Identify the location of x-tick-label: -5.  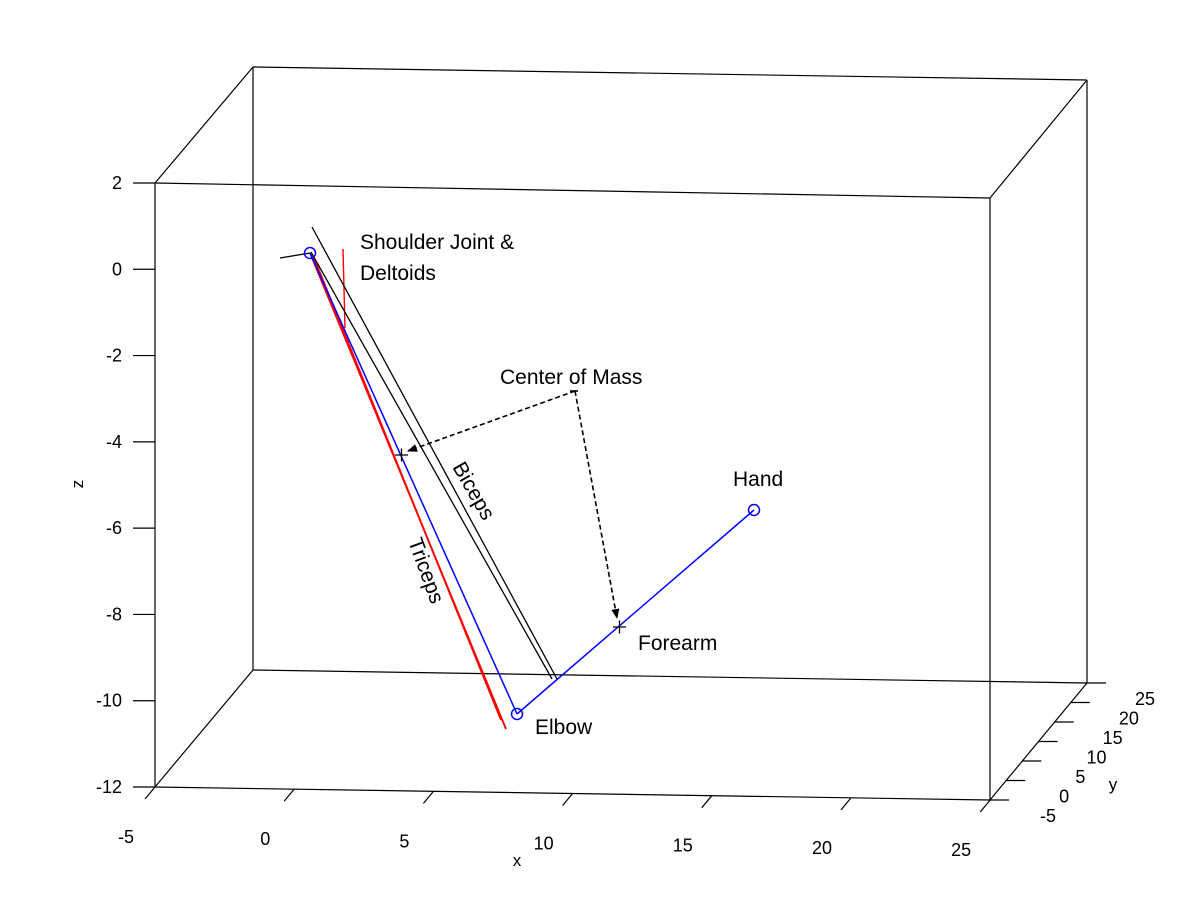
(126, 837).